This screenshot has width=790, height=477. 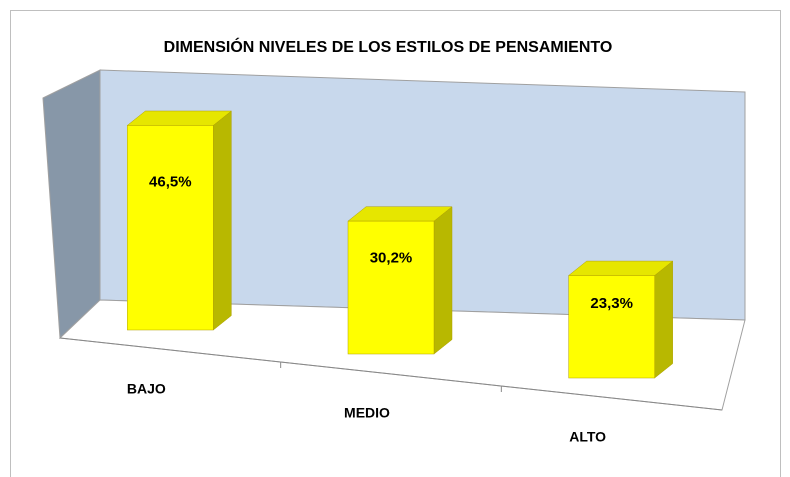 What do you see at coordinates (391, 257) in the screenshot?
I see `data-label: 30,2%` at bounding box center [391, 257].